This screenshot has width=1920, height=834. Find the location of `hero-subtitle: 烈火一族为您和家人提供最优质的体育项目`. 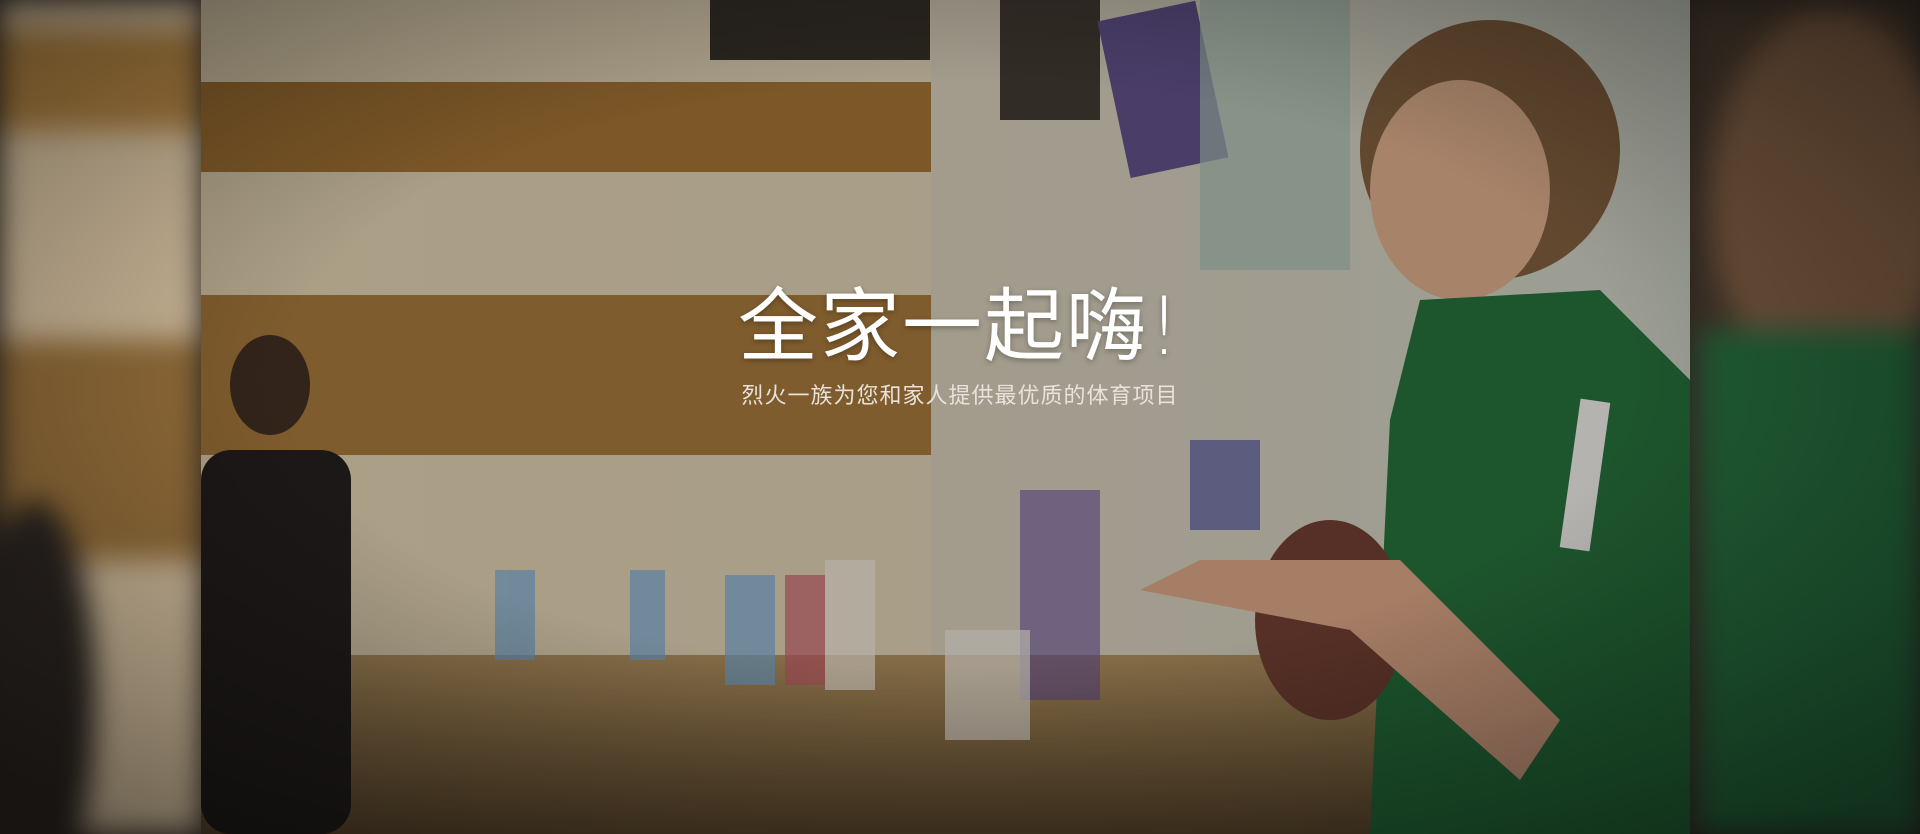

hero-subtitle: 烈火一族为您和家人提供最优质的体育项目 is located at coordinates (960, 396).